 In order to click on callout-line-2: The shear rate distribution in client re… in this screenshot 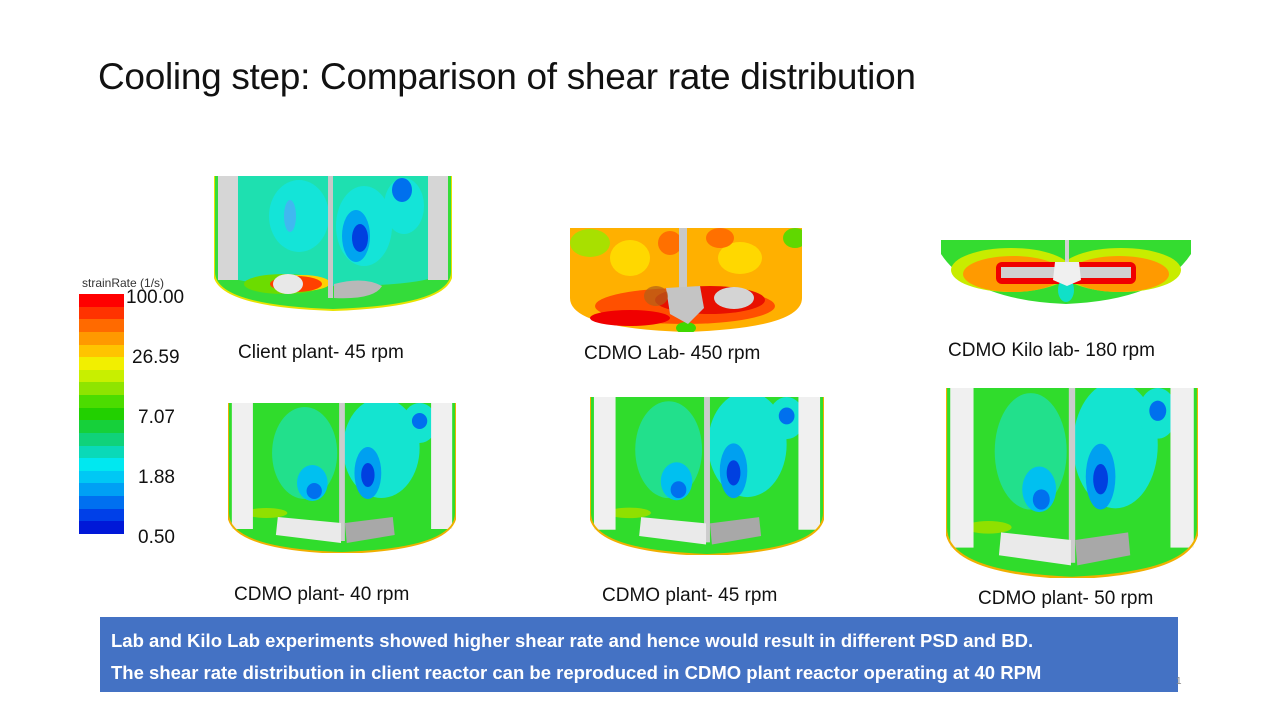, I will do `click(576, 672)`.